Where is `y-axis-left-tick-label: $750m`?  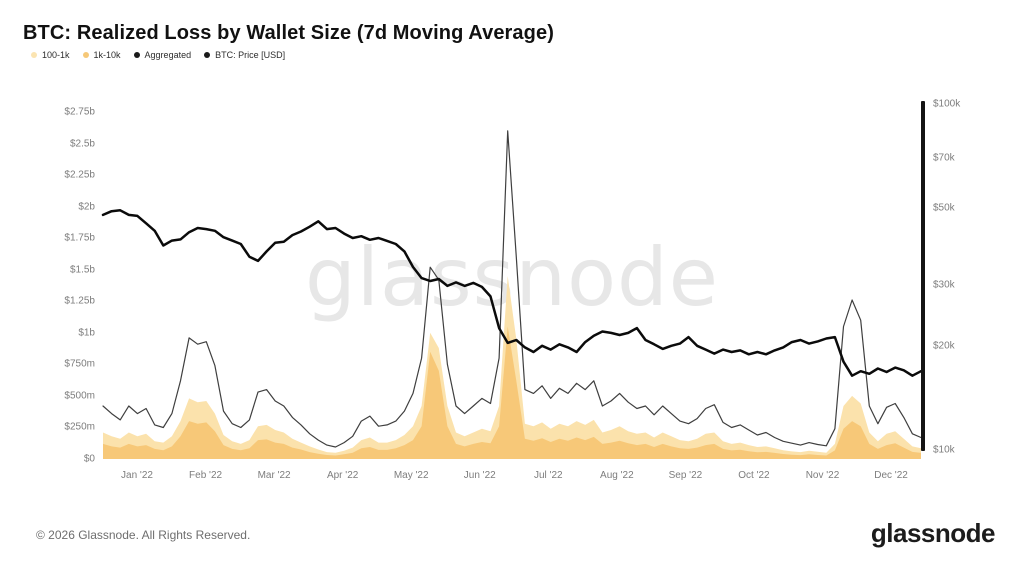 y-axis-left-tick-label: $750m is located at coordinates (79, 364).